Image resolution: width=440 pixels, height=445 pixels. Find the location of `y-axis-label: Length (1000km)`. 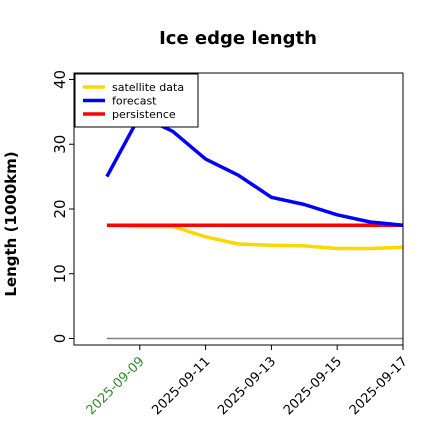

y-axis-label: Length (1000km) is located at coordinates (11, 223).